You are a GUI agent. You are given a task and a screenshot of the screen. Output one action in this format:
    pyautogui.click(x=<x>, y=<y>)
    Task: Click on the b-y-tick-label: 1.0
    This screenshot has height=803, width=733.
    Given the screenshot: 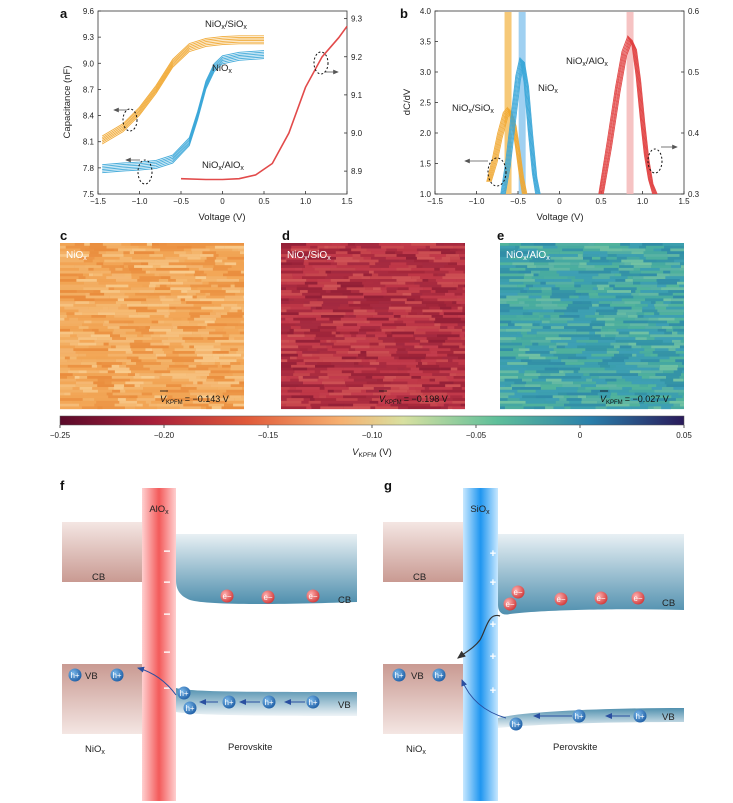 What is the action you would take?
    pyautogui.click(x=426, y=194)
    